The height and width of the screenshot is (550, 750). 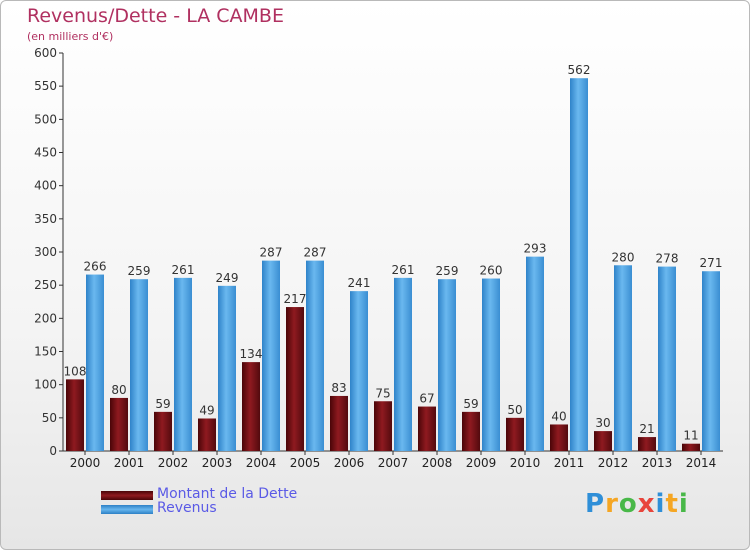 I want to click on x-tick-label: 2013, so click(x=657, y=463).